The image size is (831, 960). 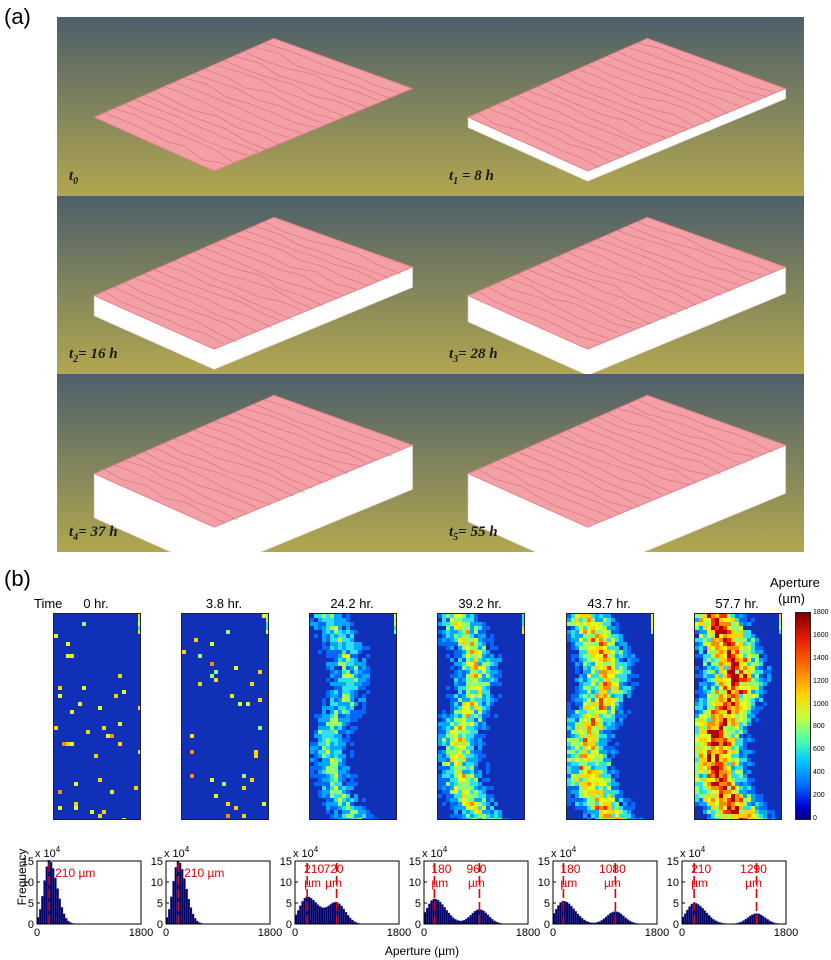 I want to click on time-label-2: t2= 16 h, so click(x=93, y=355).